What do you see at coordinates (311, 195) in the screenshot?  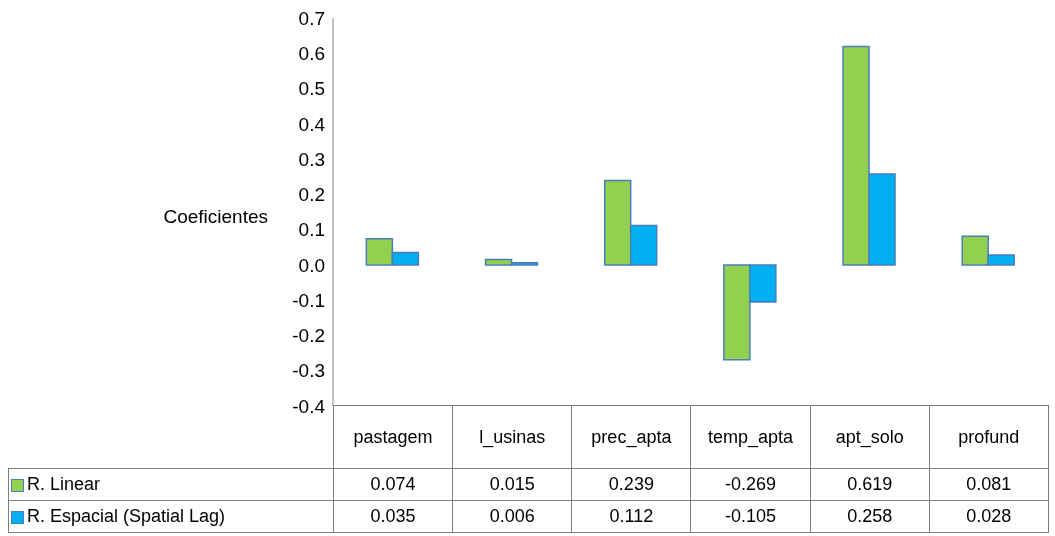 I see `y-tick-label: 0.2` at bounding box center [311, 195].